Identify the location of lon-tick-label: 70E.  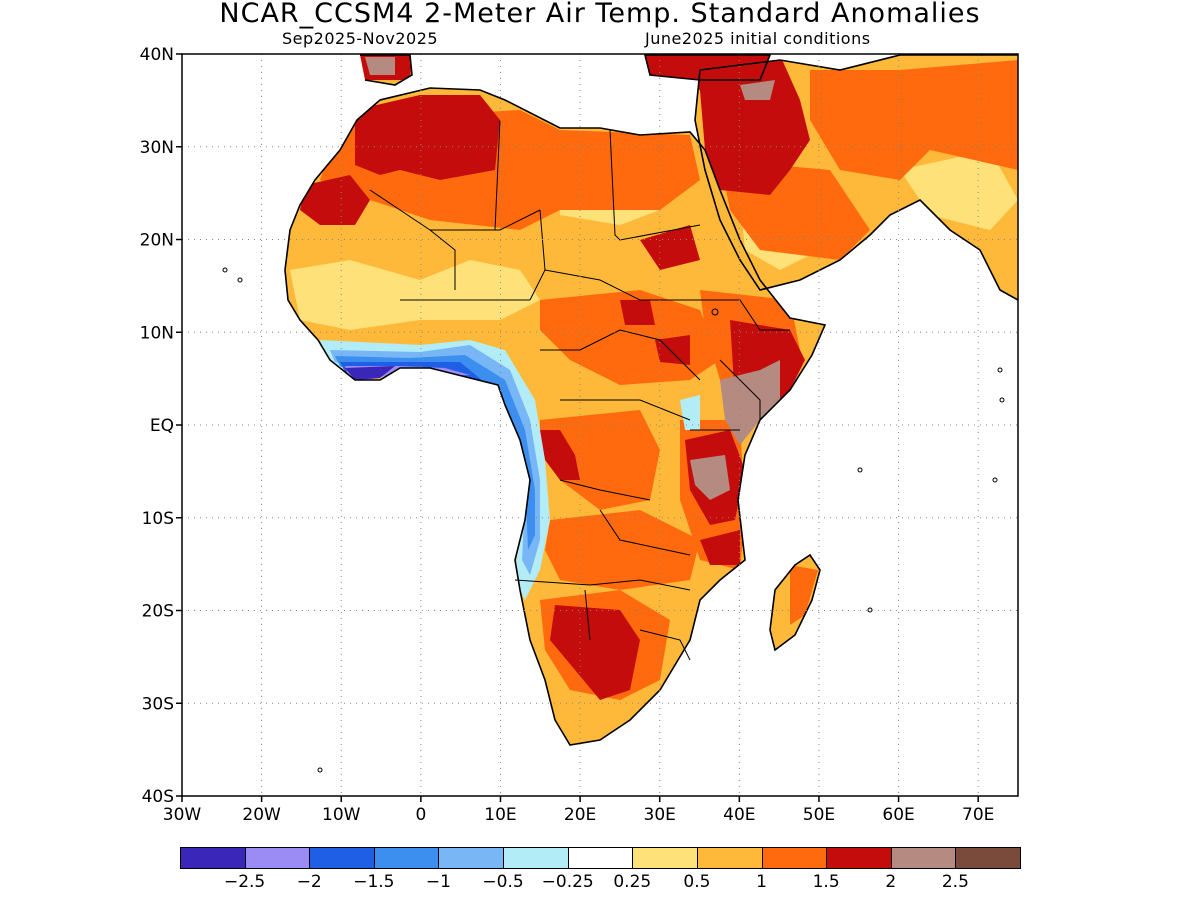
(978, 815).